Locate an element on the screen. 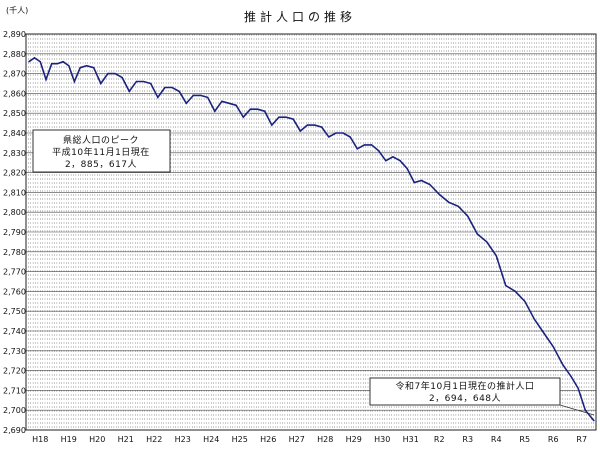 The width and height of the screenshot is (600, 453). y-tick-label: 2,750 is located at coordinates (14, 311).